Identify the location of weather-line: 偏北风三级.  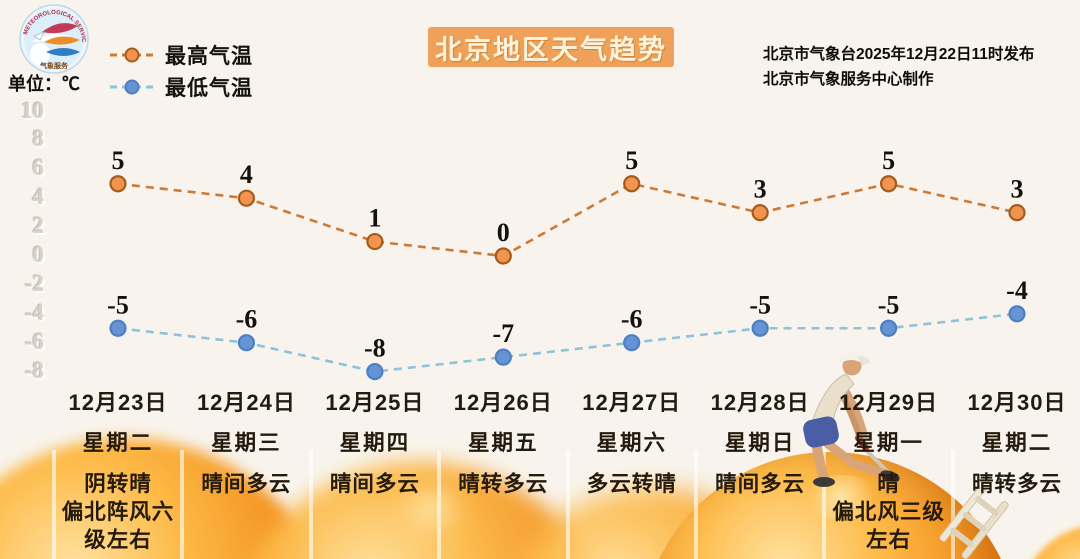
(888, 512).